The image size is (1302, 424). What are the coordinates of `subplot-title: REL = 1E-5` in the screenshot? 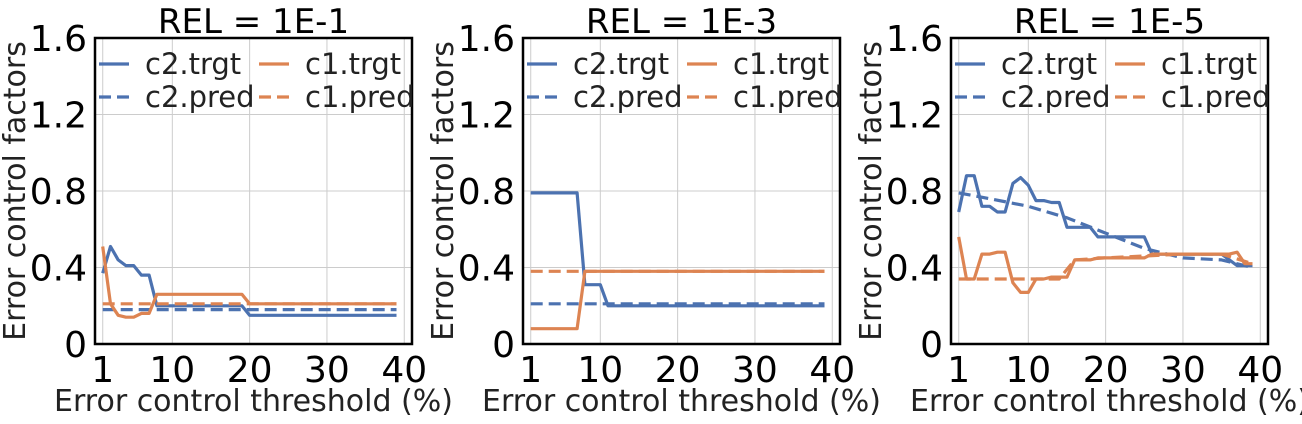 It's located at (1109, 22).